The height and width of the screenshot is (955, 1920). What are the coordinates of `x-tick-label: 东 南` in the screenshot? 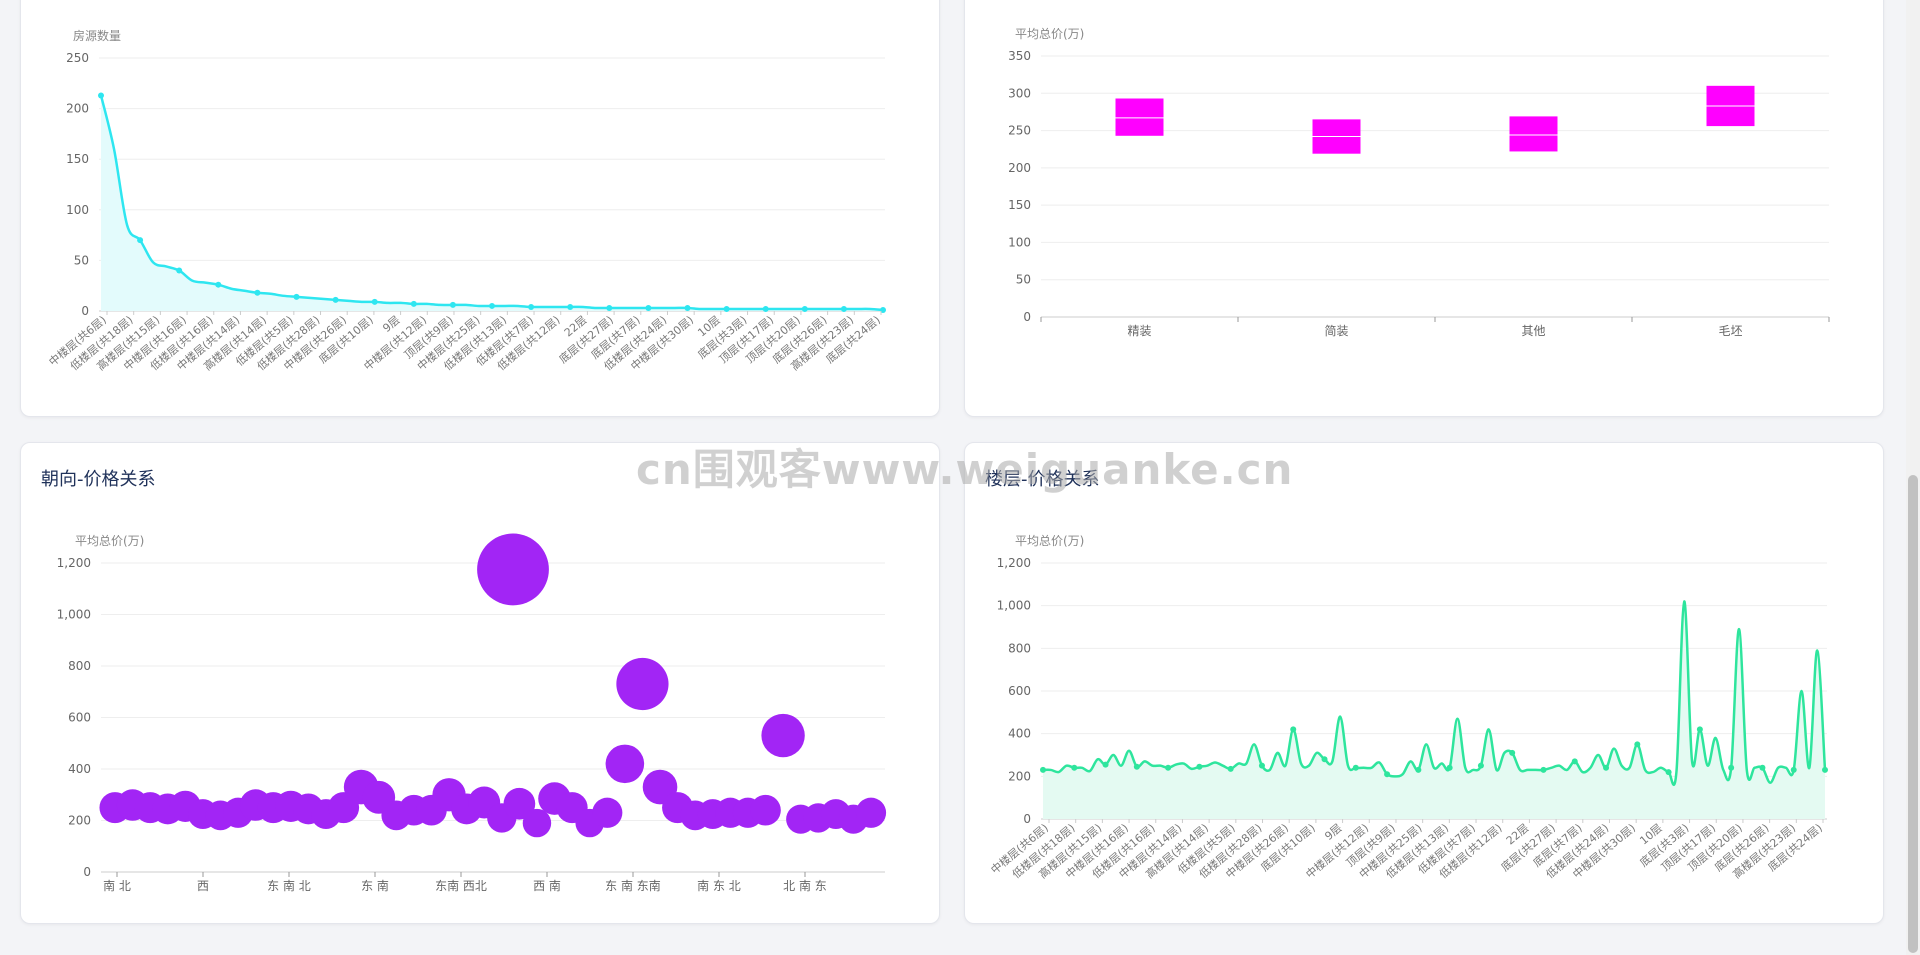 It's located at (375, 885).